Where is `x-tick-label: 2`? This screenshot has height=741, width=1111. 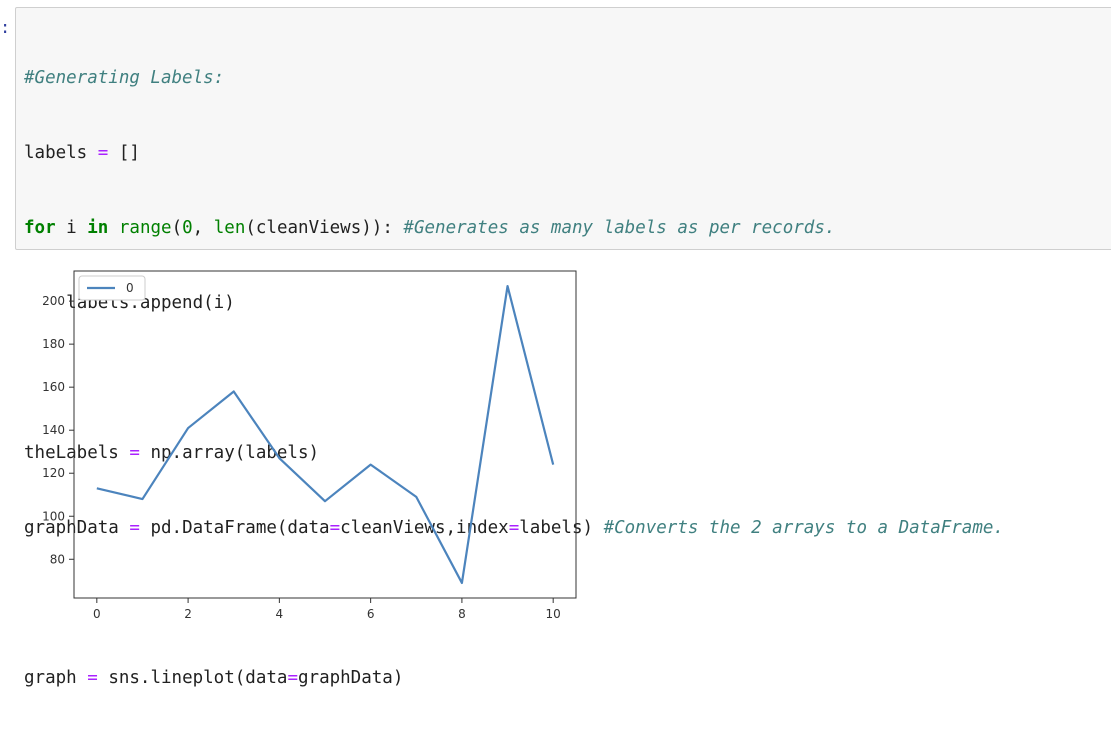 x-tick-label: 2 is located at coordinates (188, 614).